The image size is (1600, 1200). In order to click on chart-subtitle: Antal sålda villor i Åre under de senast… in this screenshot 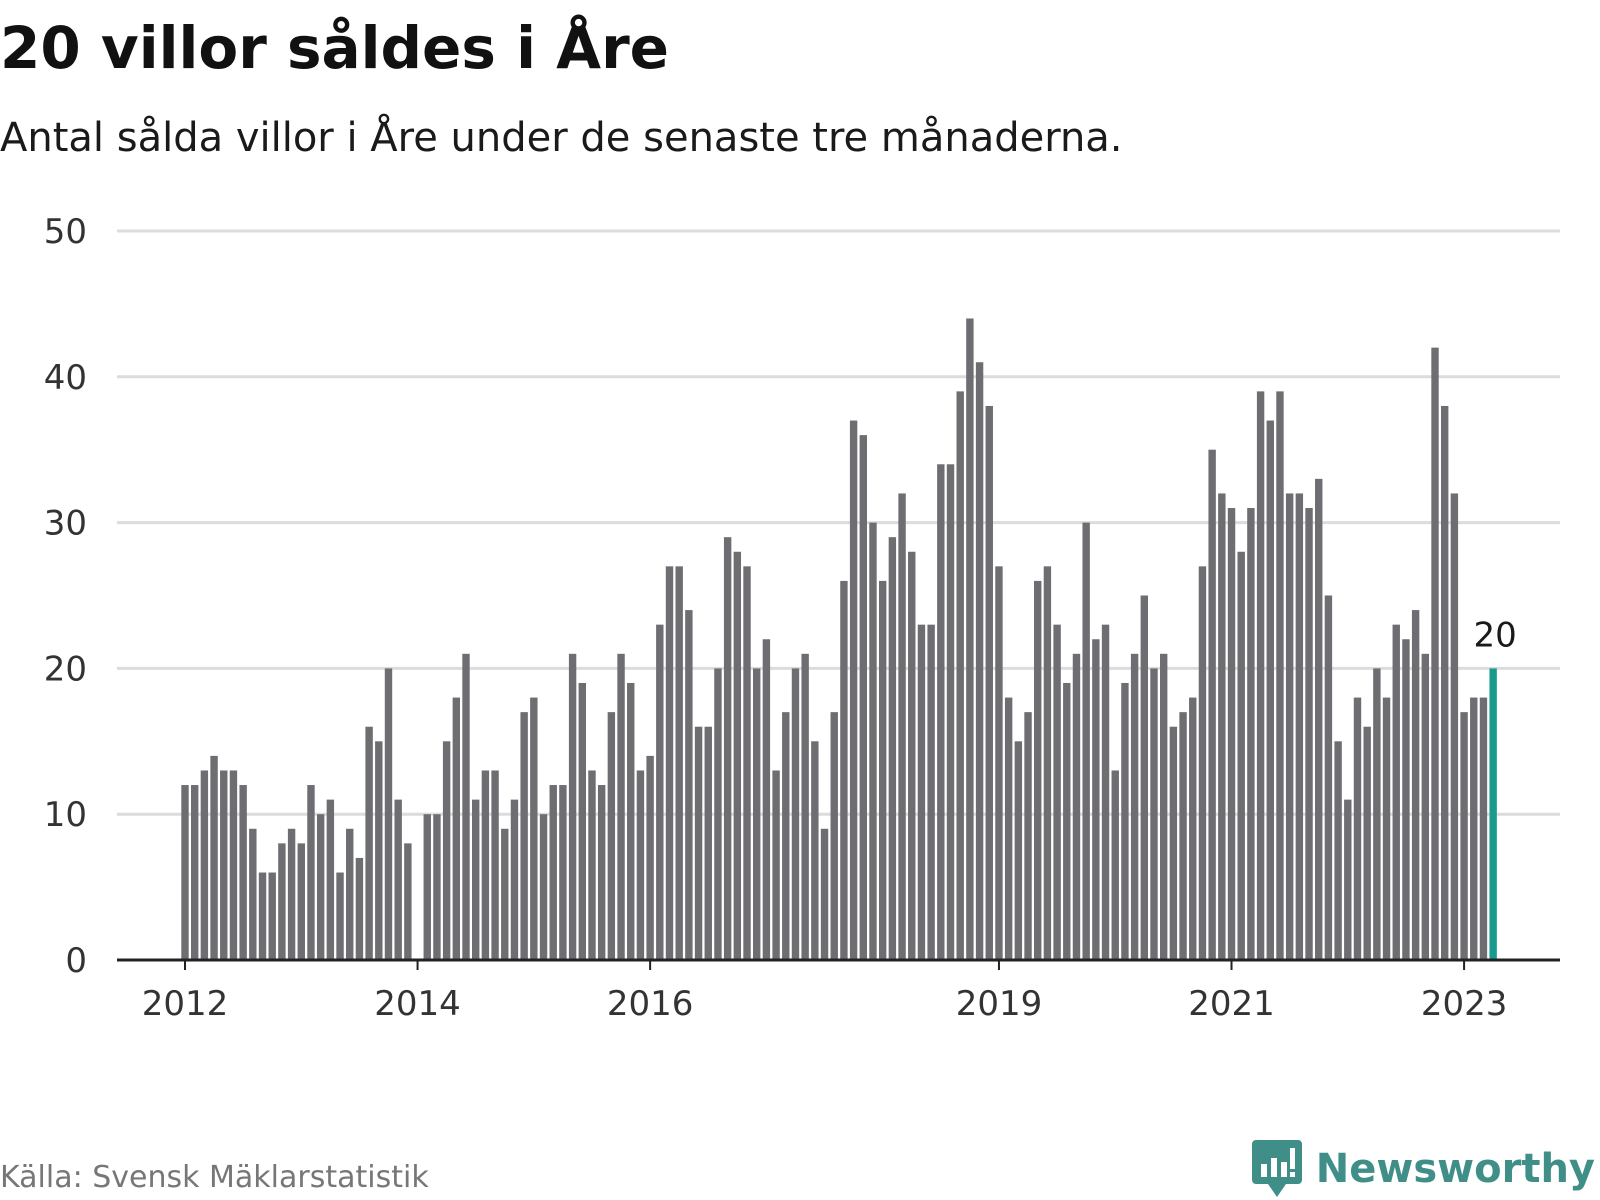, I will do `click(561, 138)`.